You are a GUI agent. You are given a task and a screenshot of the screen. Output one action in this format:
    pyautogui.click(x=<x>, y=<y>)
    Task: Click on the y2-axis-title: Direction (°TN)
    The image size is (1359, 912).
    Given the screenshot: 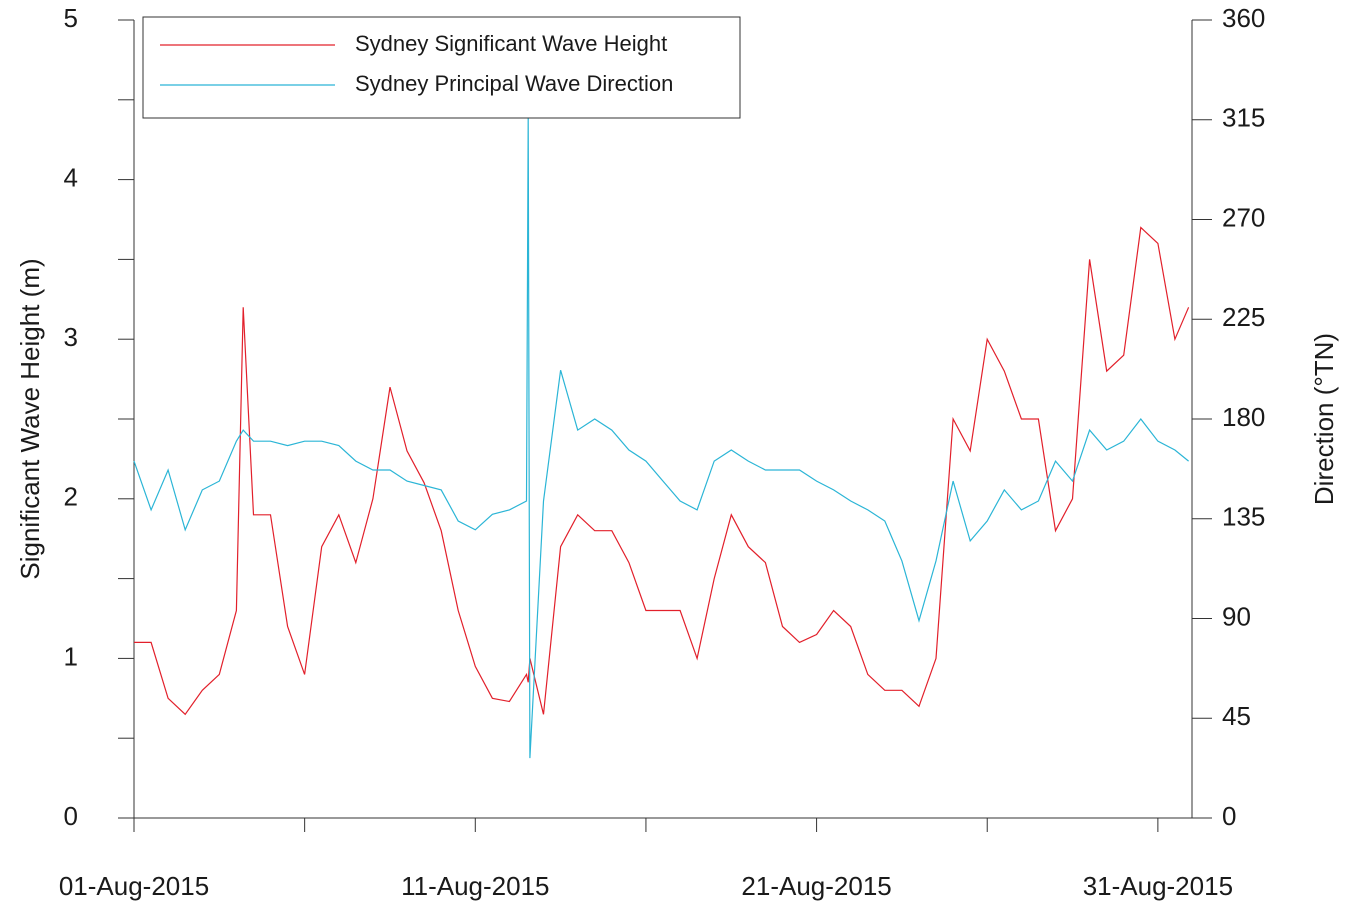 What is the action you would take?
    pyautogui.click(x=1324, y=419)
    